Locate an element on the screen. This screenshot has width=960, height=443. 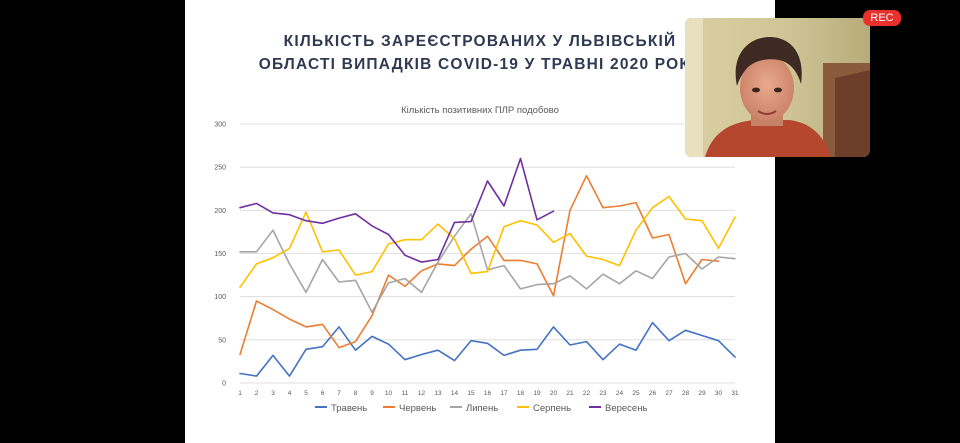
x-tick-label: 1 is located at coordinates (240, 393).